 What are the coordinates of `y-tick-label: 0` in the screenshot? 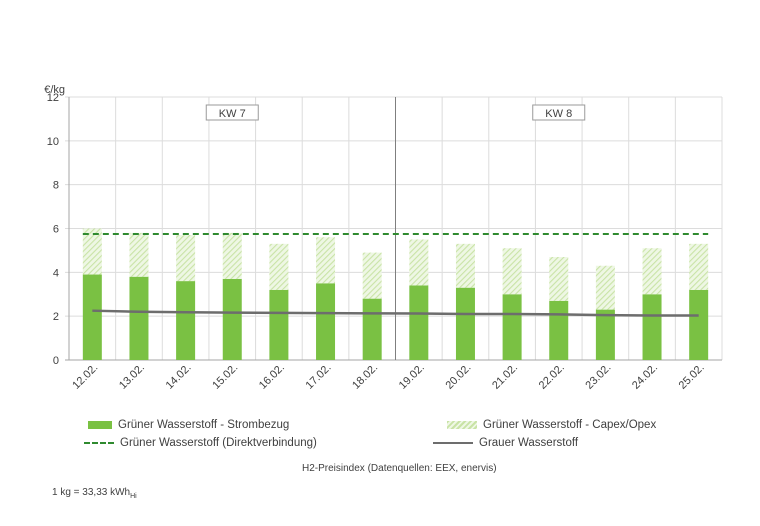 It's located at (56, 361).